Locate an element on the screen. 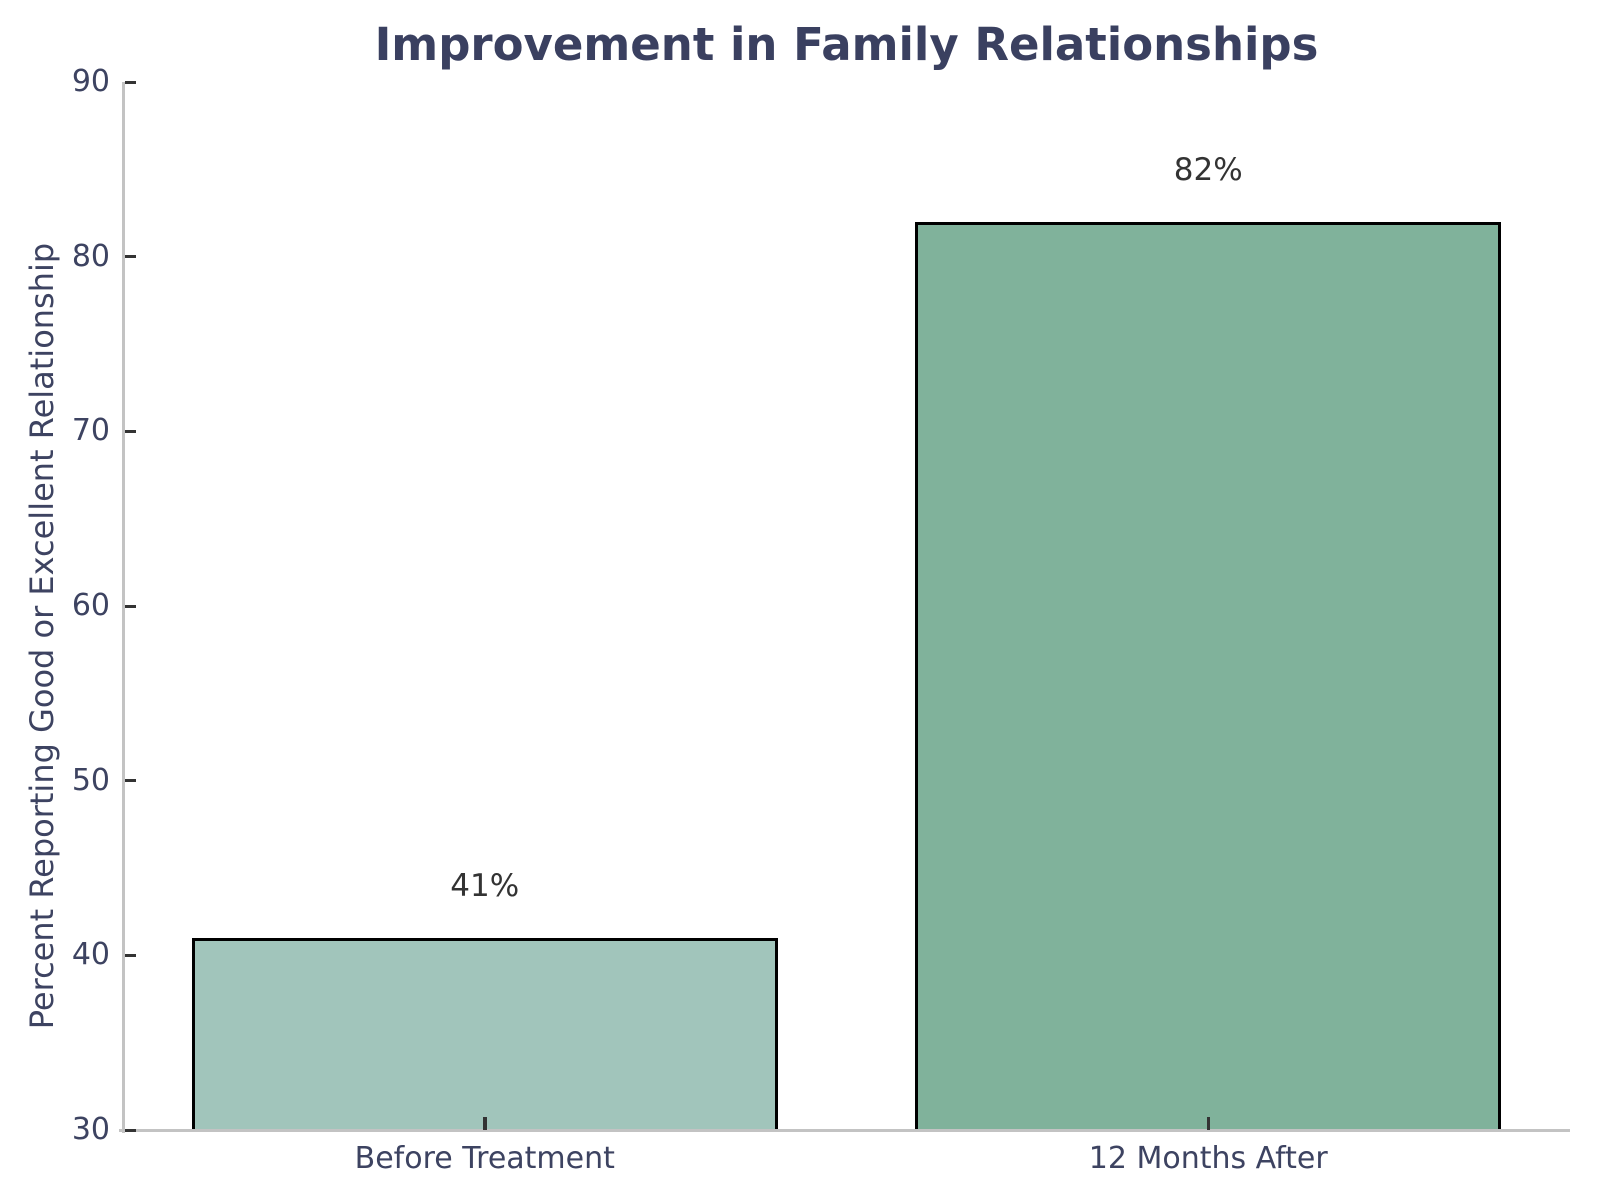 The image size is (1600, 1200). y-tick-label: 30 is located at coordinates (90, 1129).